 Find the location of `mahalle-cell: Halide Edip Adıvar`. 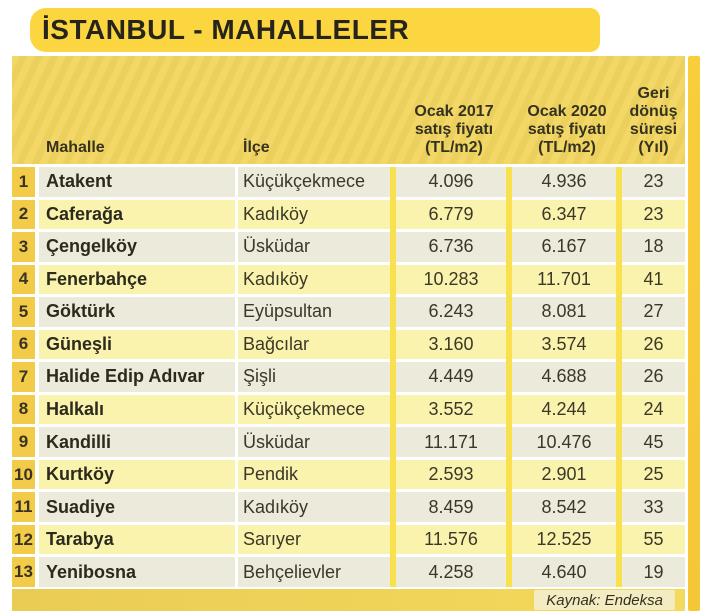

mahalle-cell: Halide Edip Adıvar is located at coordinates (137, 377).